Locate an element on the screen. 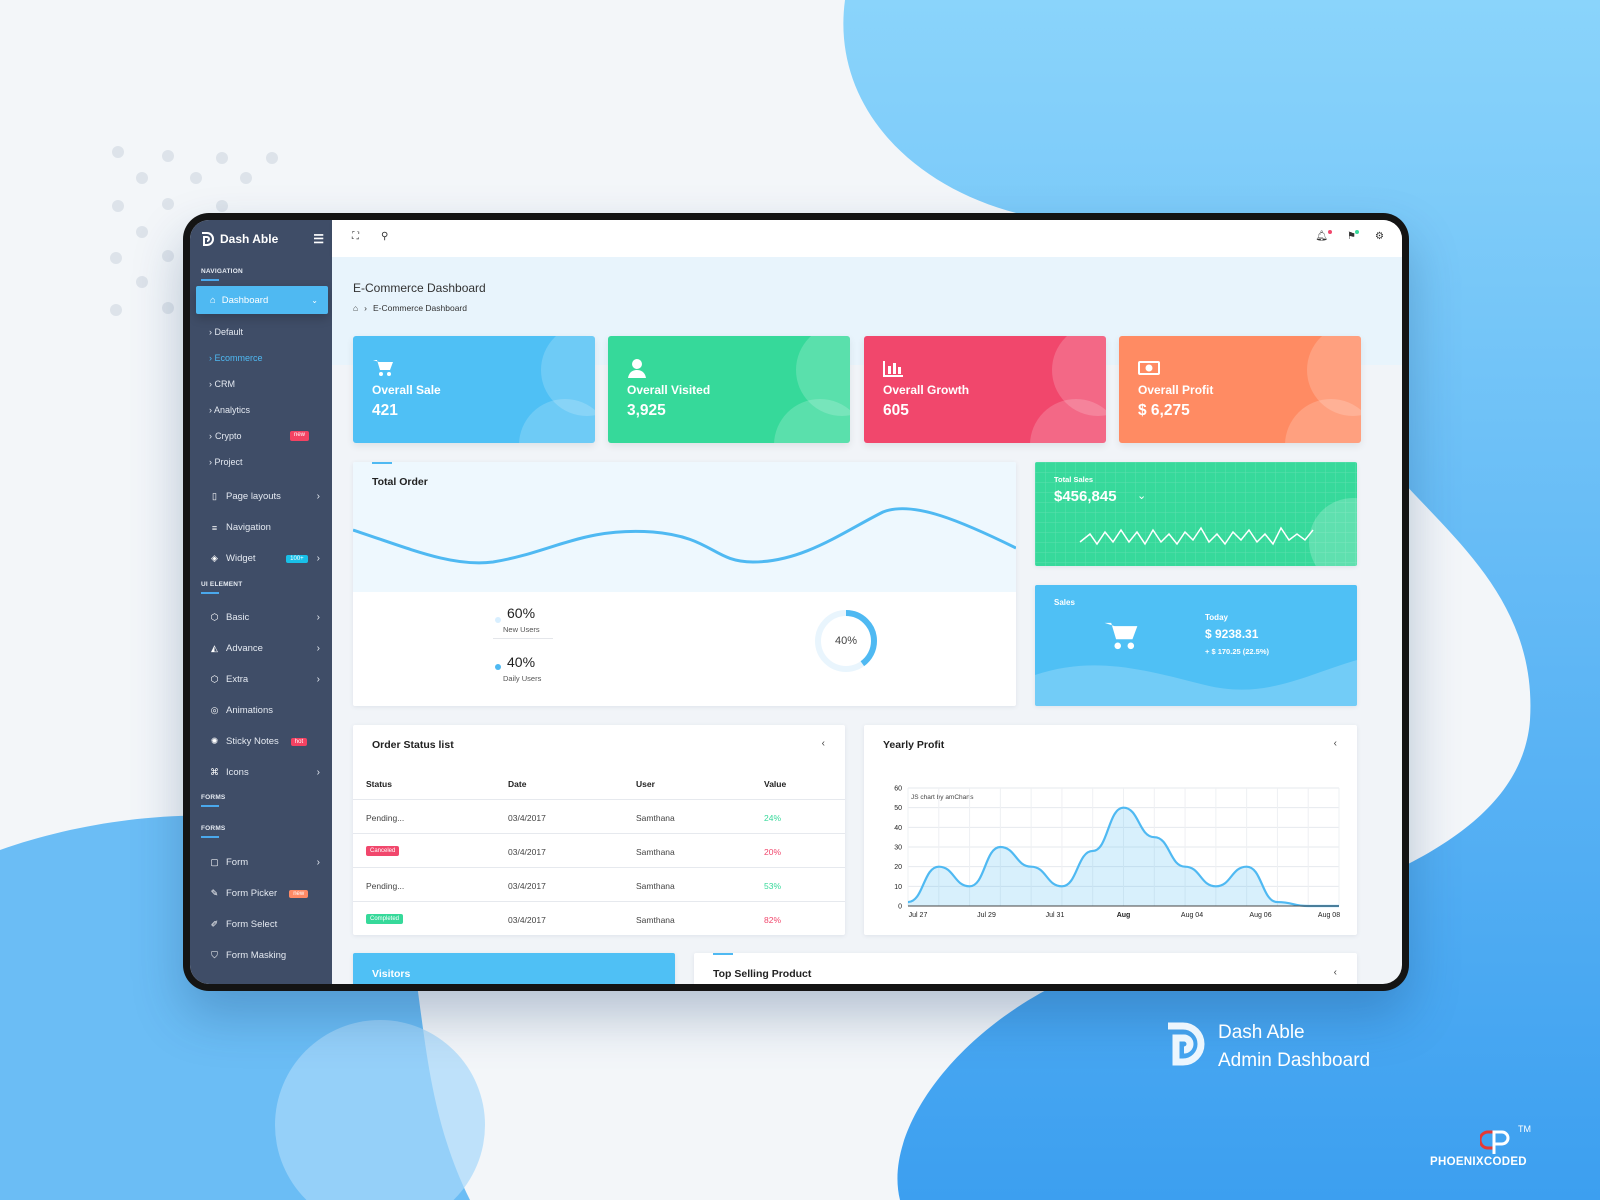  x-tick-label: Jul 27 is located at coordinates (918, 915).